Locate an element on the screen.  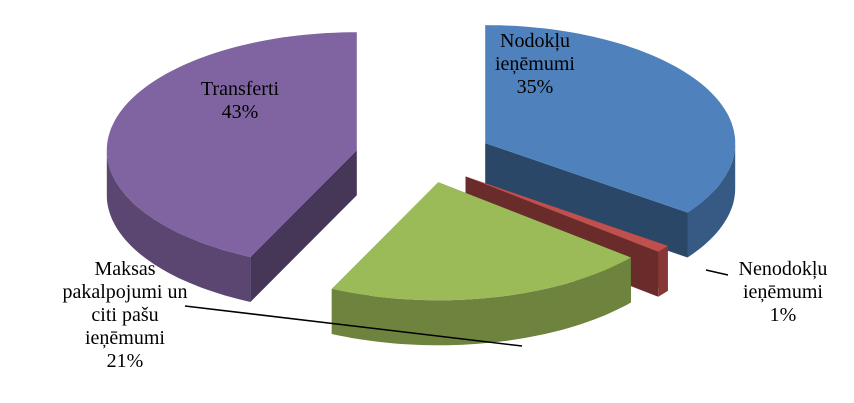
data-label: Transferti 43% is located at coordinates (240, 101).